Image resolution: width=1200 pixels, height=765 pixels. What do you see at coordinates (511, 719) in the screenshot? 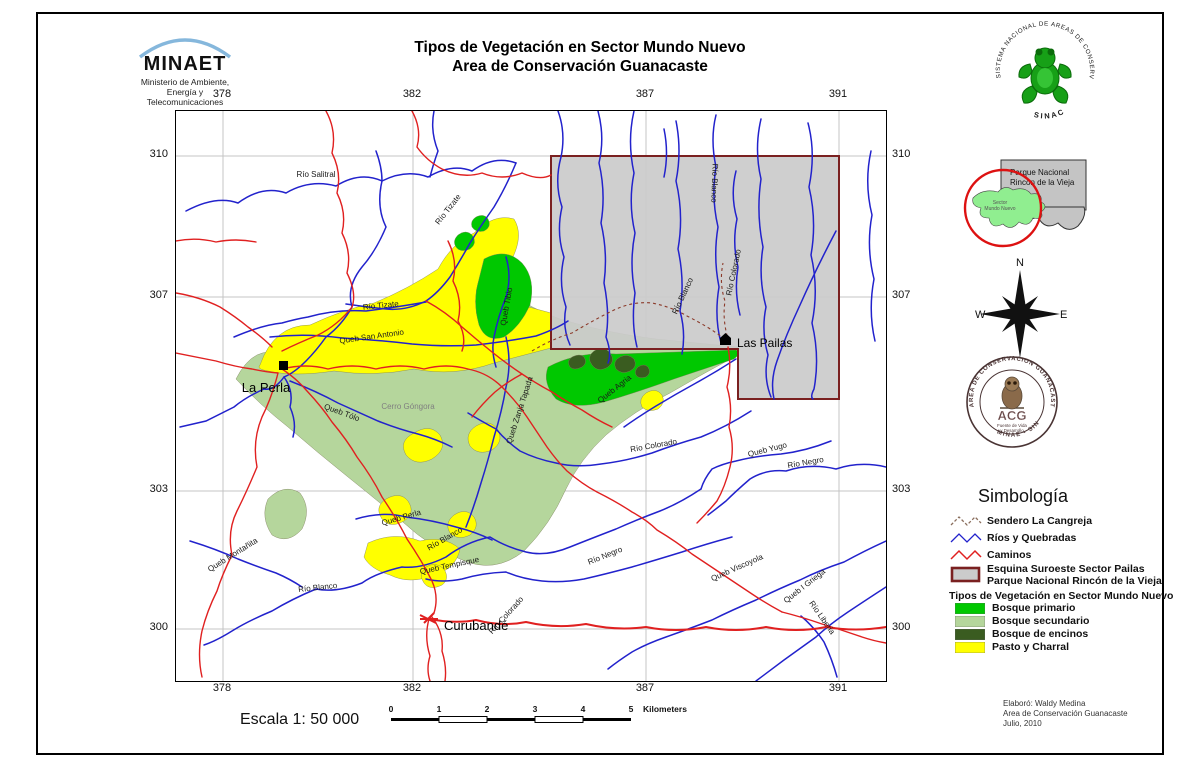
I see `scale-bar-line` at bounding box center [511, 719].